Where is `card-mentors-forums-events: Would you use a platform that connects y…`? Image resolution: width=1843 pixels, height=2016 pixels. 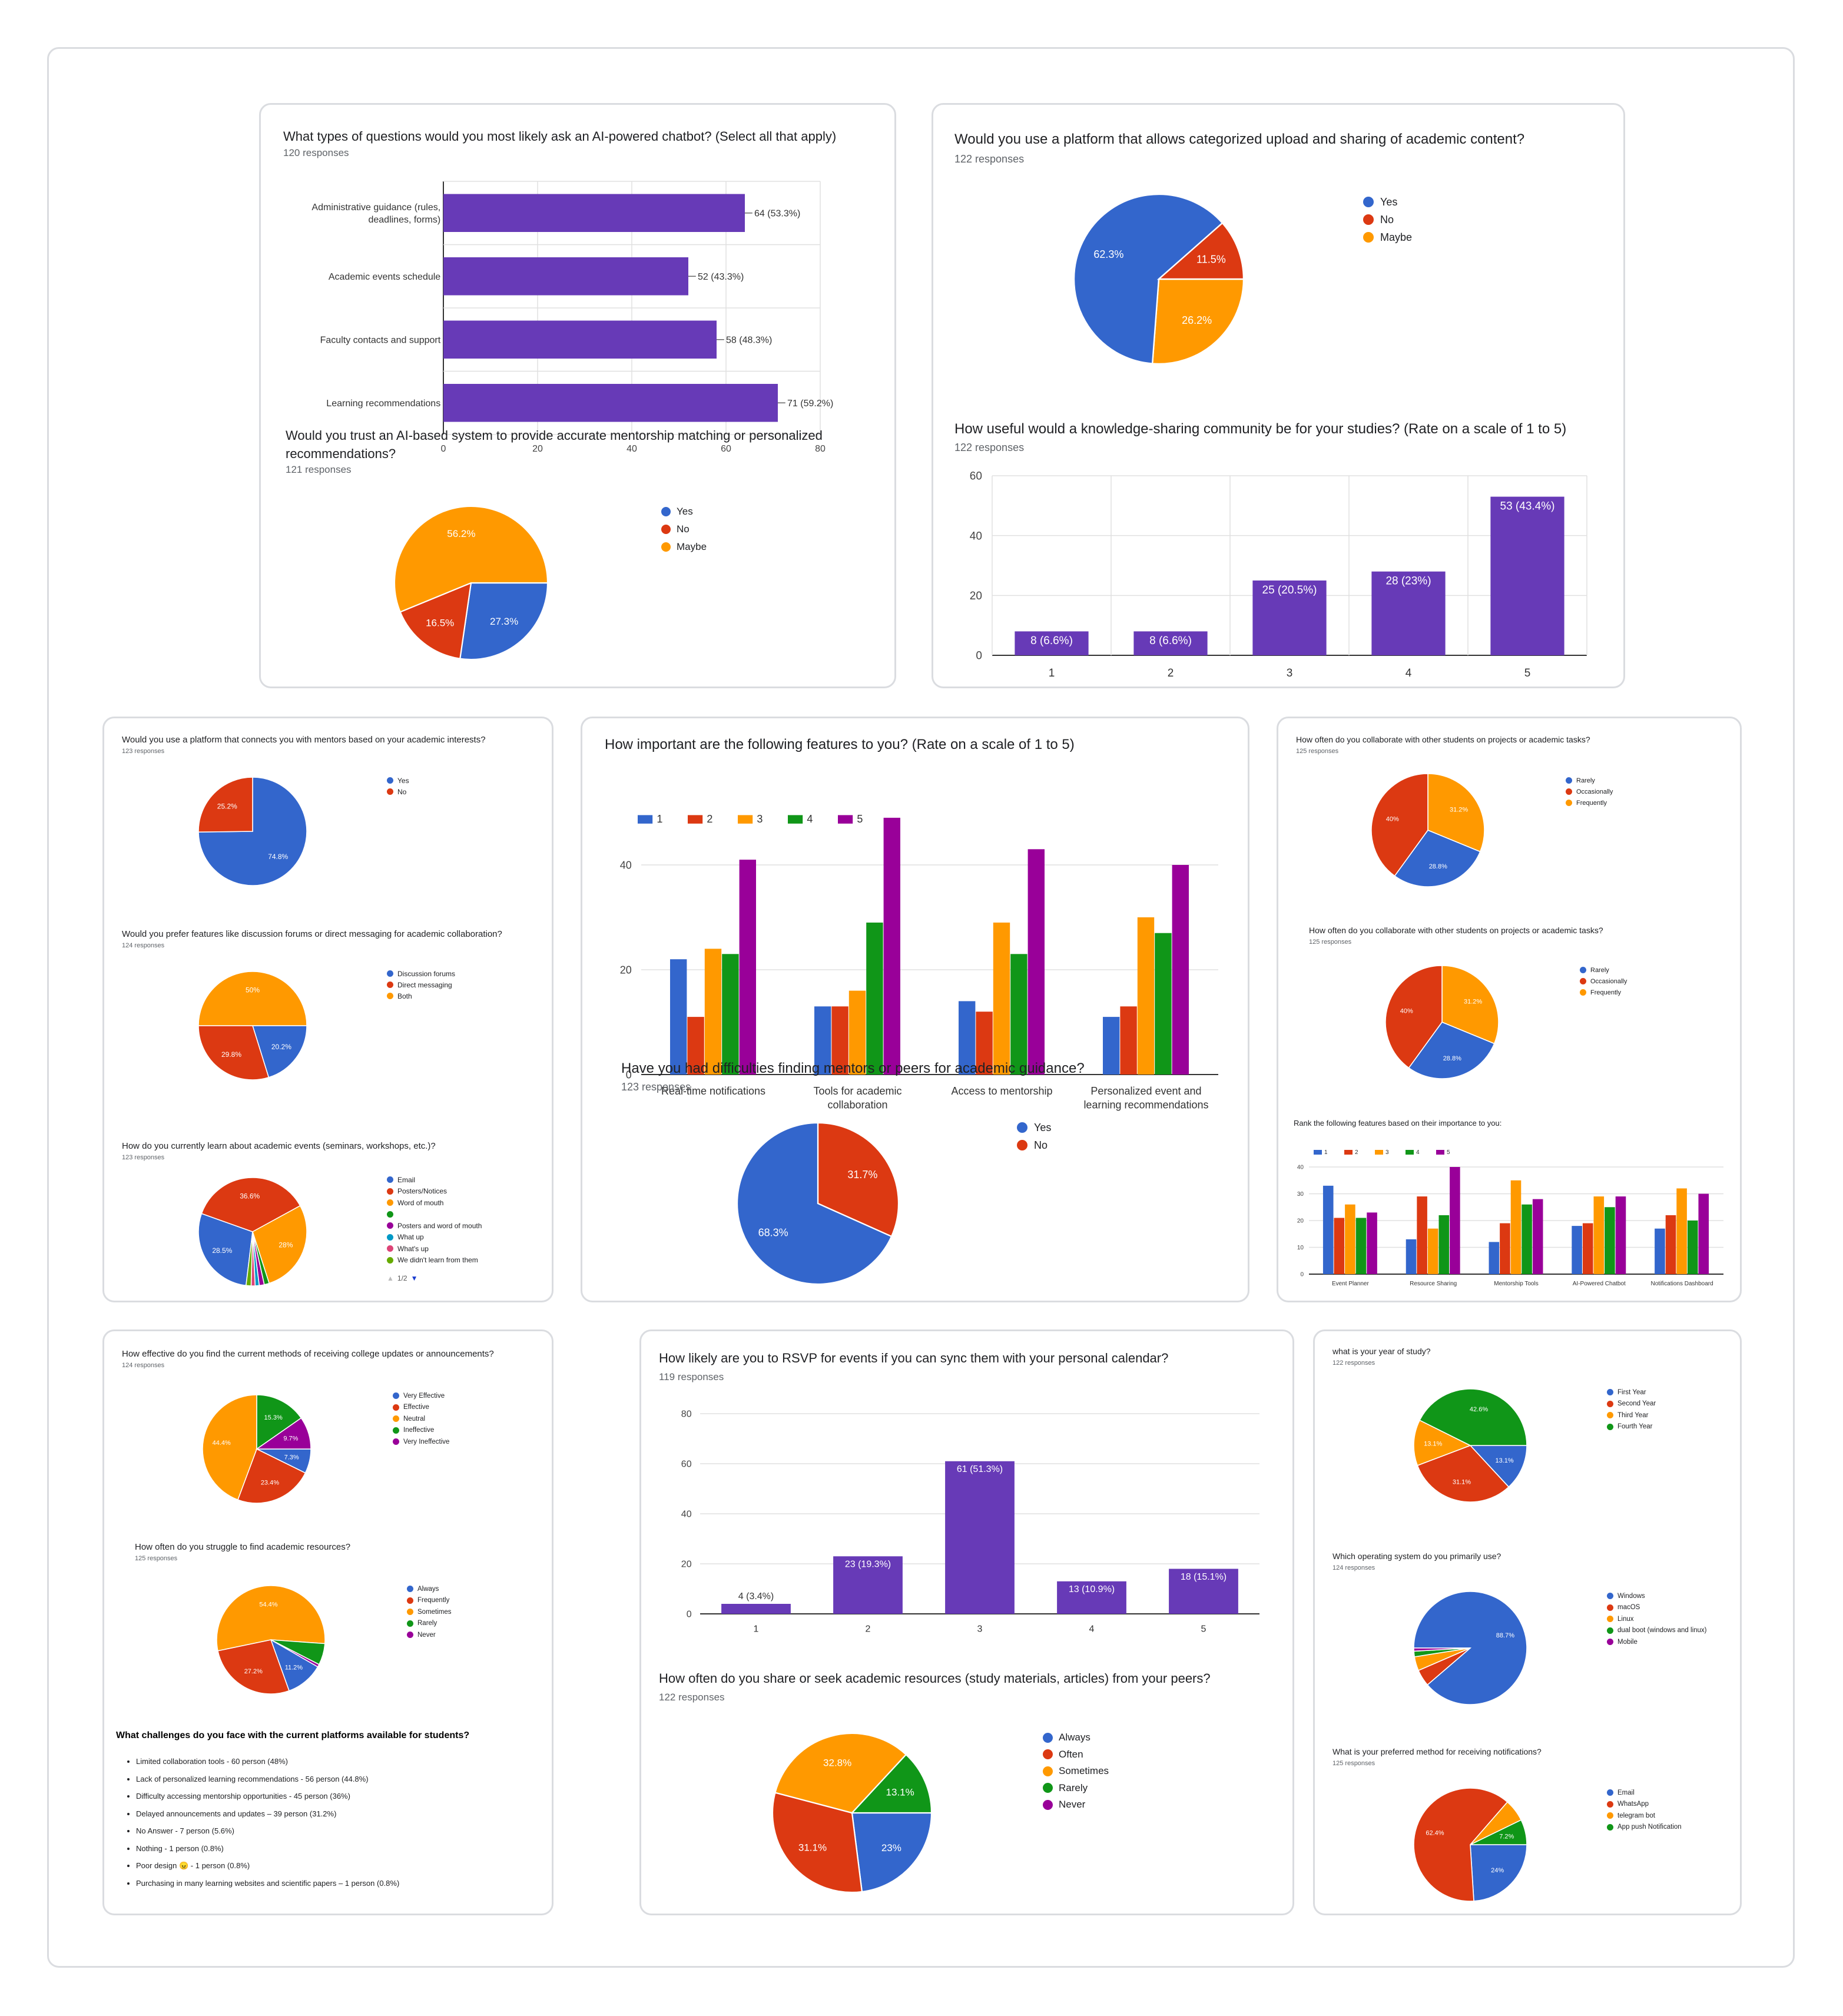 card-mentors-forums-events: Would you use a platform that connects y… is located at coordinates (327, 1009).